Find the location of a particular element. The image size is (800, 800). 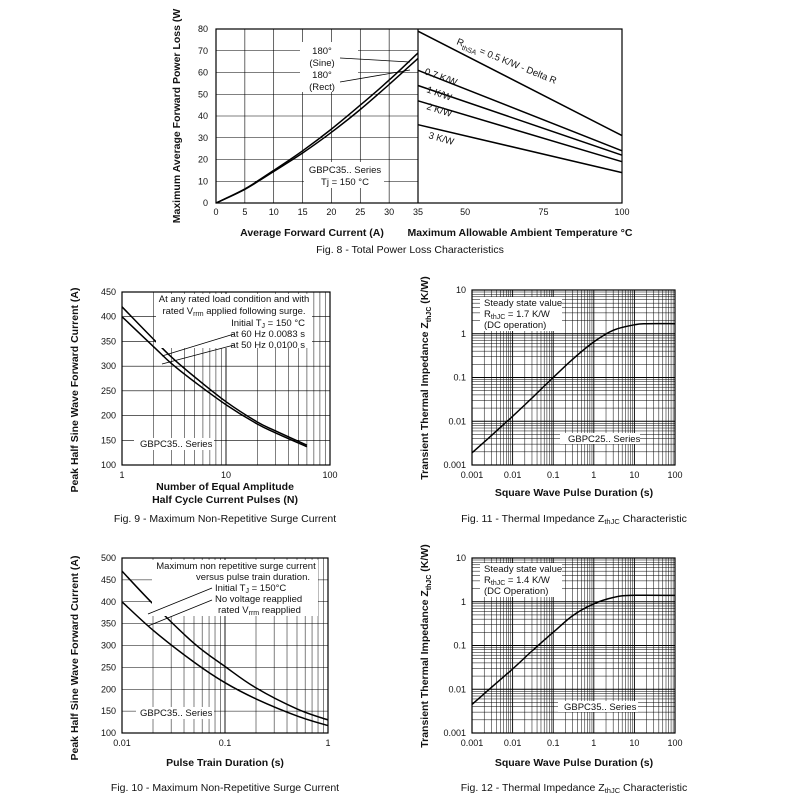

fig9-leader-60hz is located at coordinates (198, 345).